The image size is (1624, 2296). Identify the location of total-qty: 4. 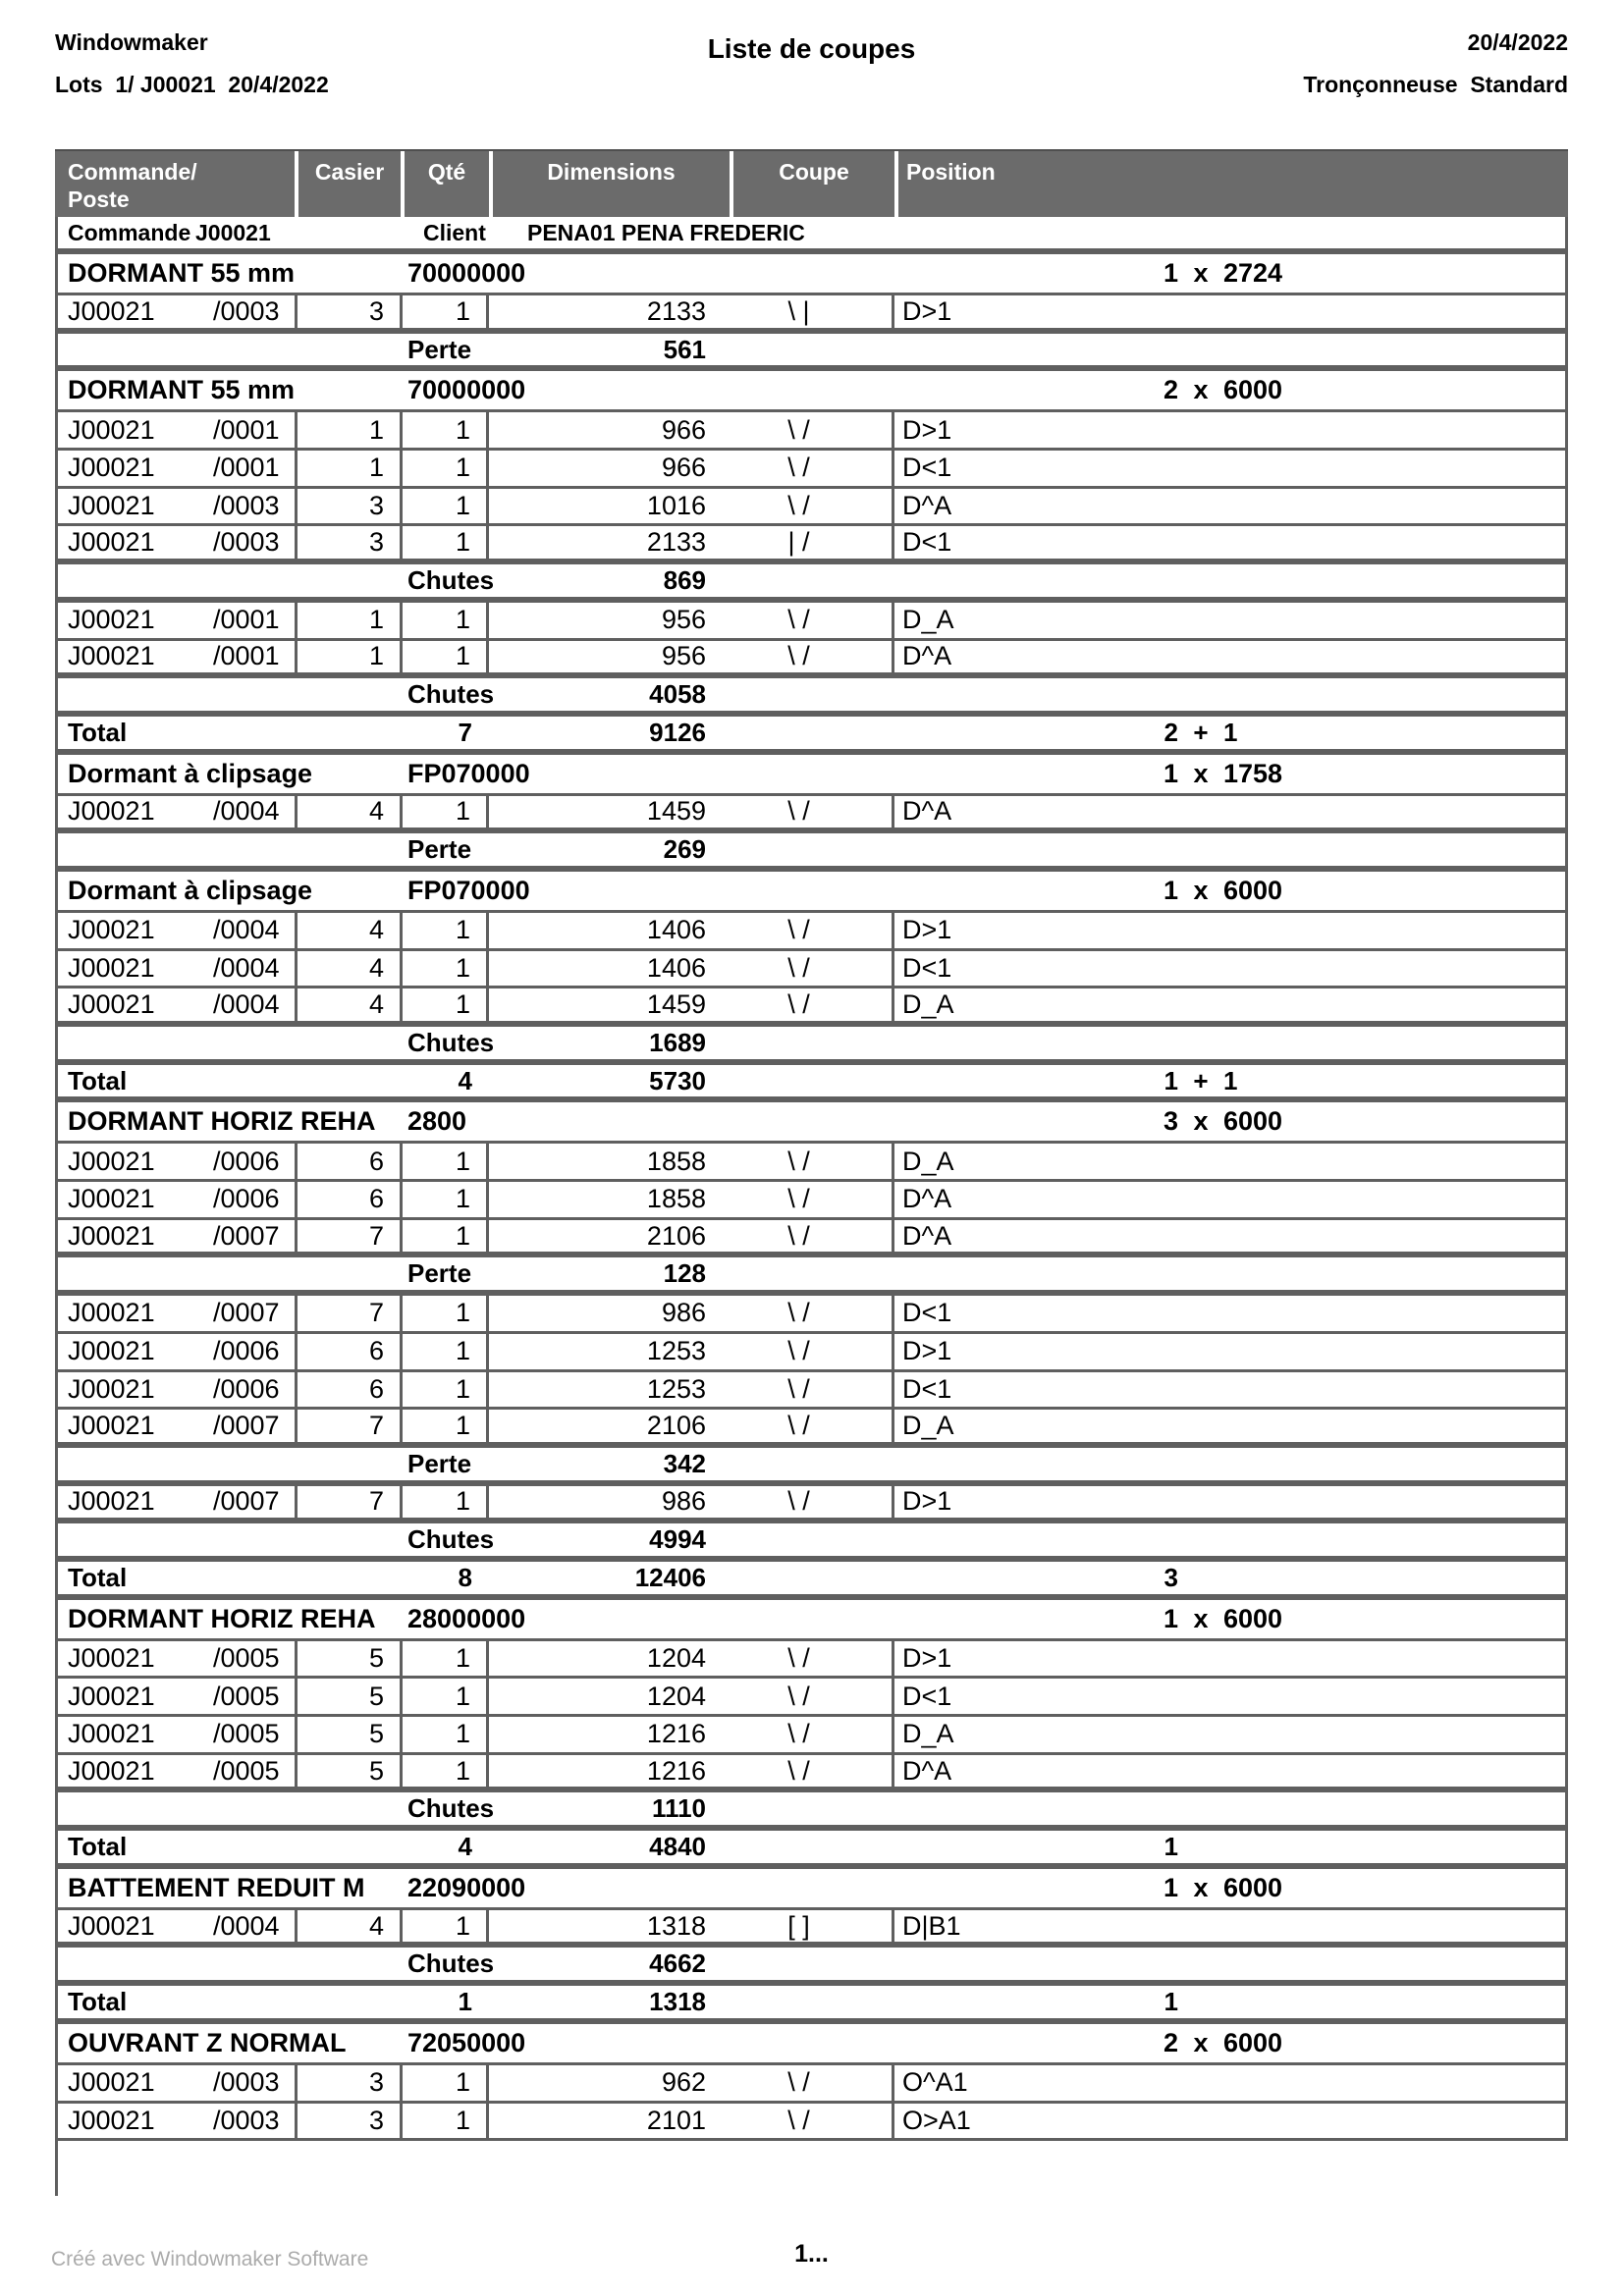
(465, 1846).